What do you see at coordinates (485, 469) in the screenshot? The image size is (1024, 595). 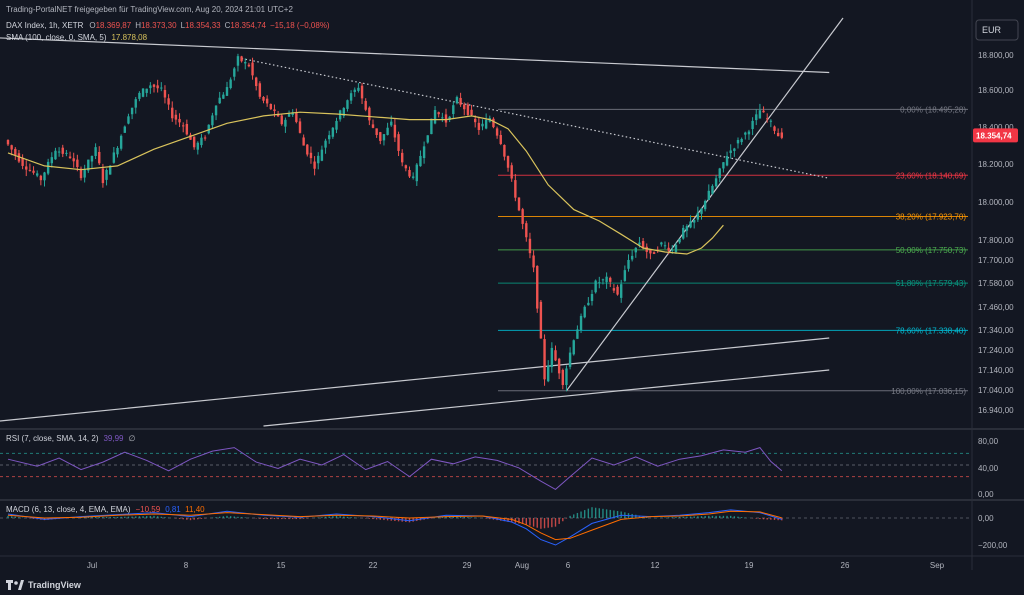 I see `rsi-panel` at bounding box center [485, 469].